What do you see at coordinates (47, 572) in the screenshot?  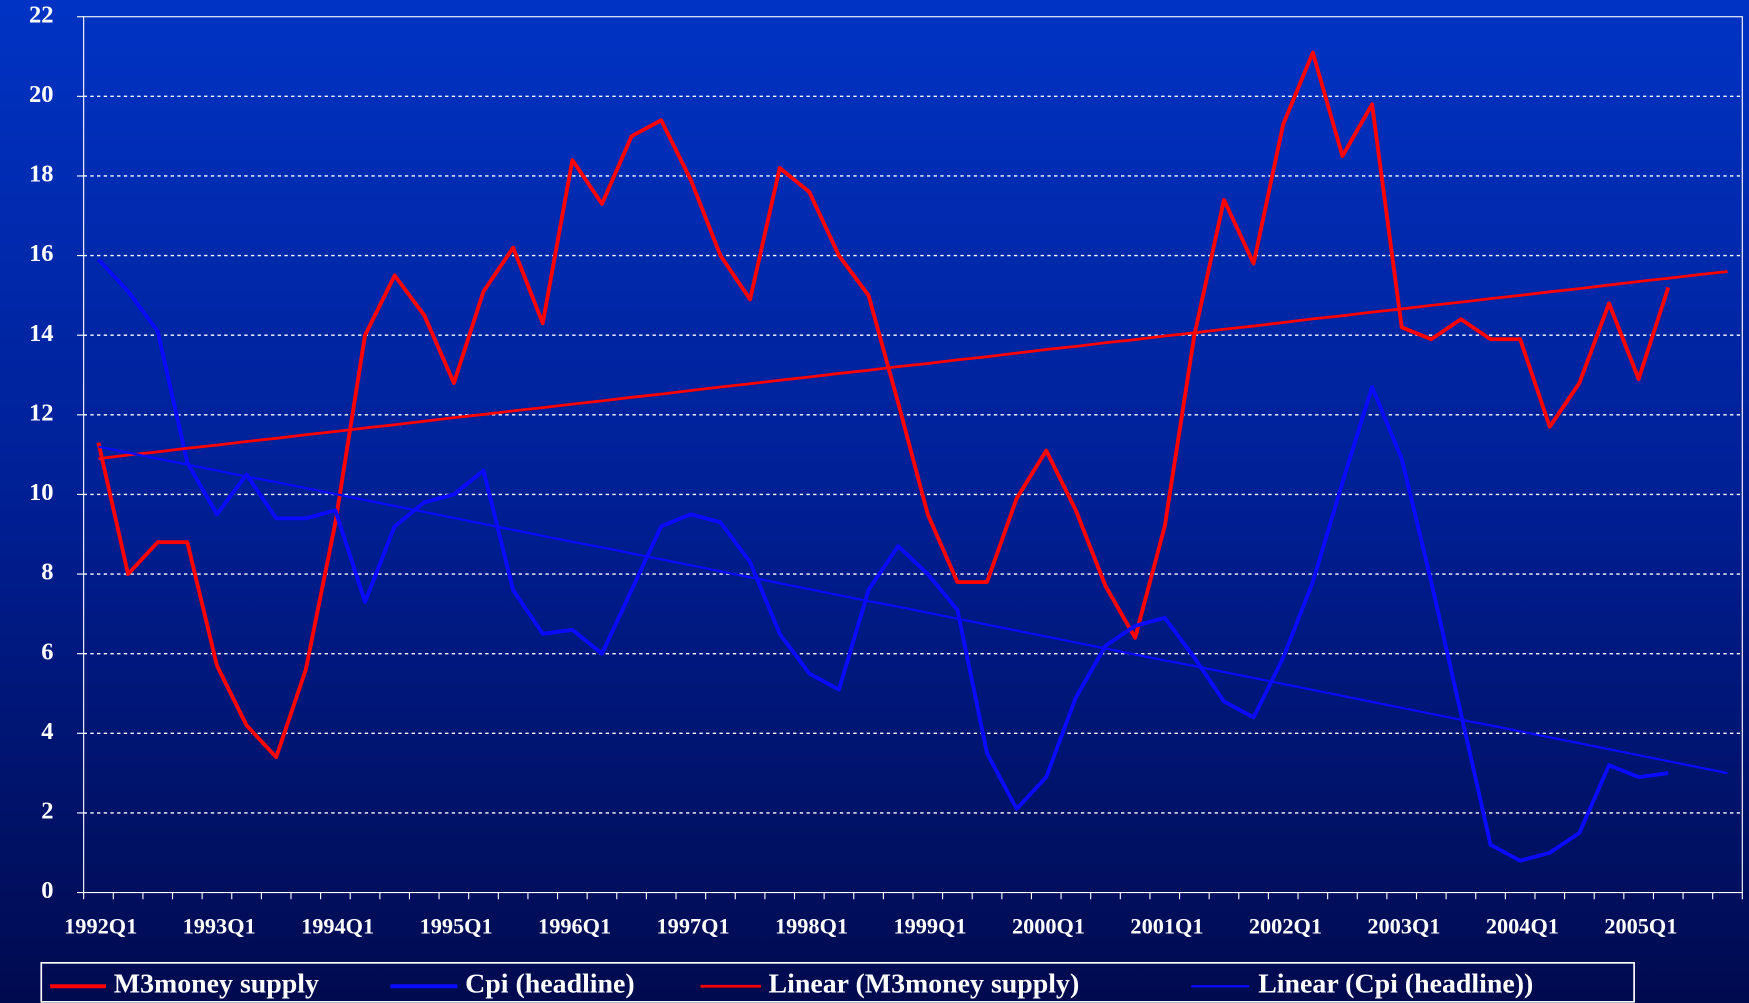 I see `y-tick-label: 8` at bounding box center [47, 572].